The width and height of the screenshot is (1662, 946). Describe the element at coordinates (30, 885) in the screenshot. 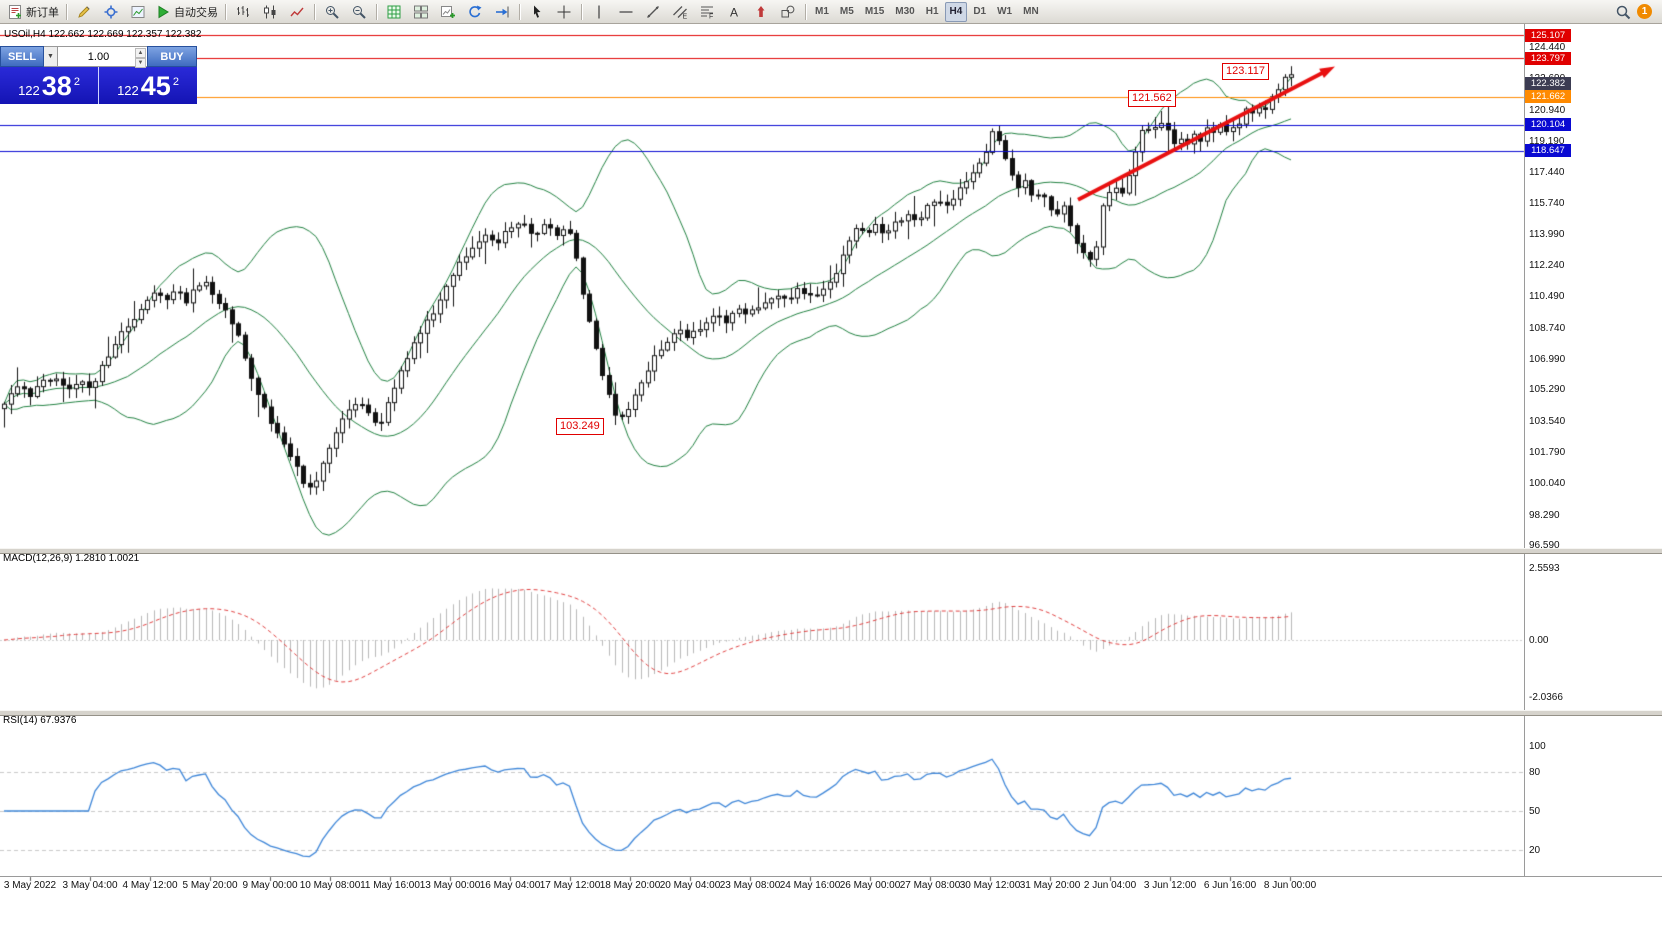

I see `time-axis-label: 3 May 2022` at that location.